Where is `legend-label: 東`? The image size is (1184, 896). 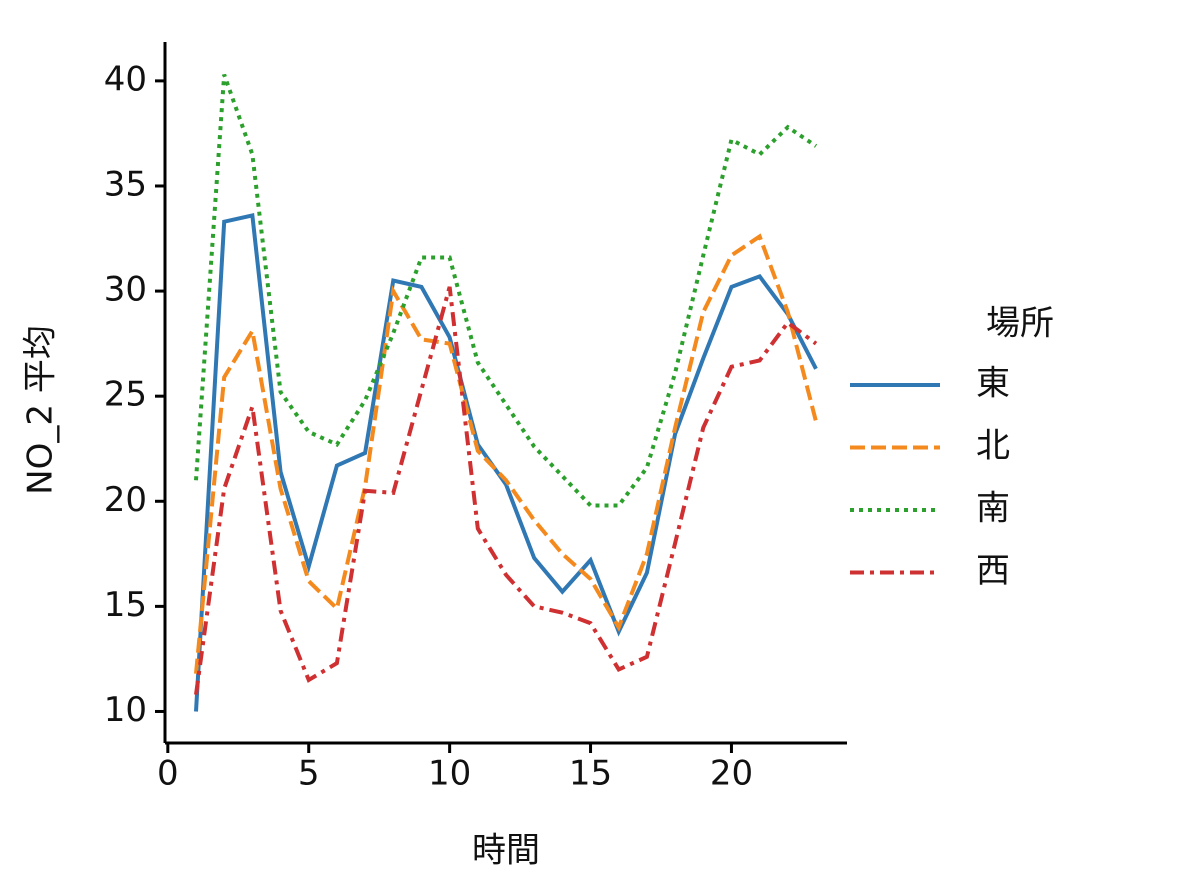
legend-label: 東 is located at coordinates (993, 384).